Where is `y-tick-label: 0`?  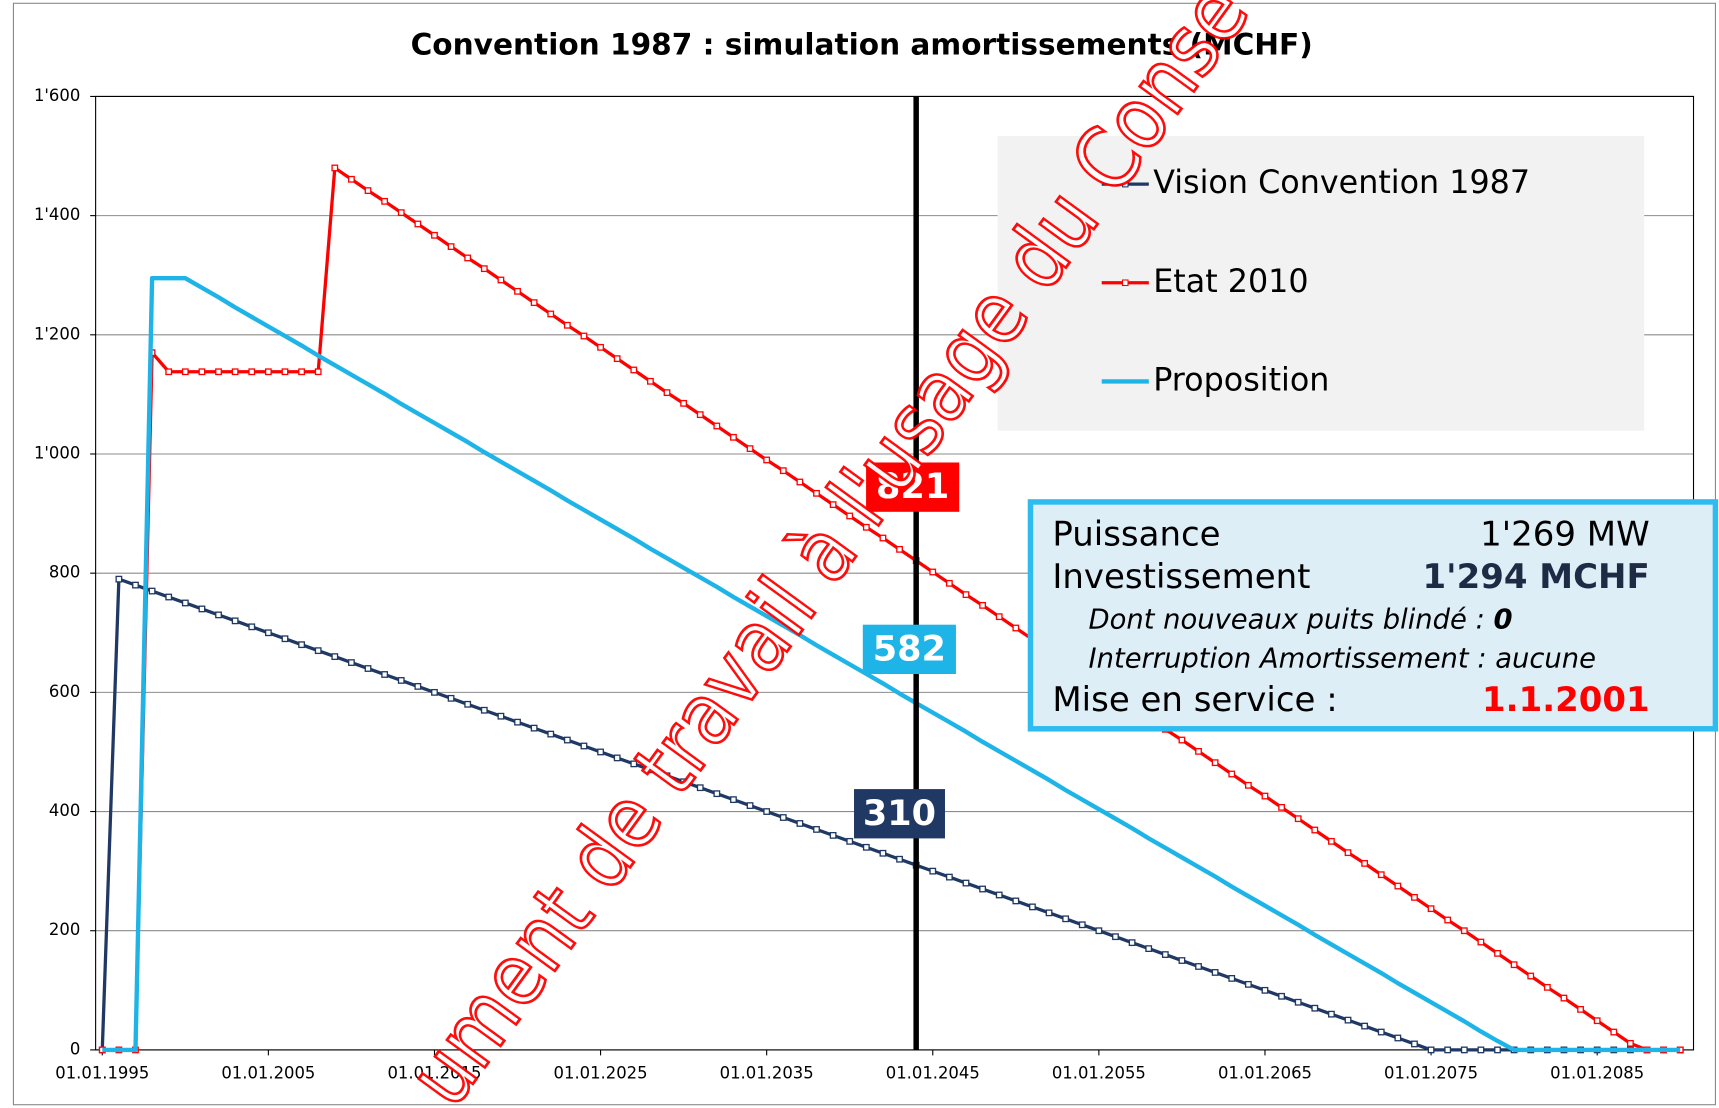
y-tick-label: 0 is located at coordinates (75, 1048).